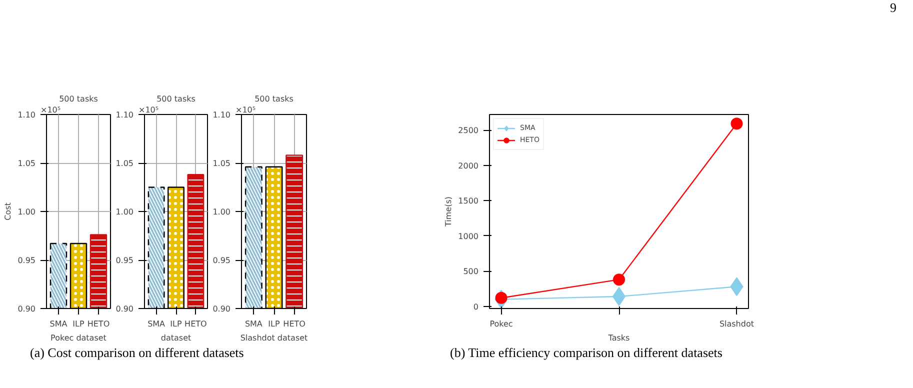 This screenshot has width=913, height=388. I want to click on x-axis-title: Tasks, so click(618, 338).